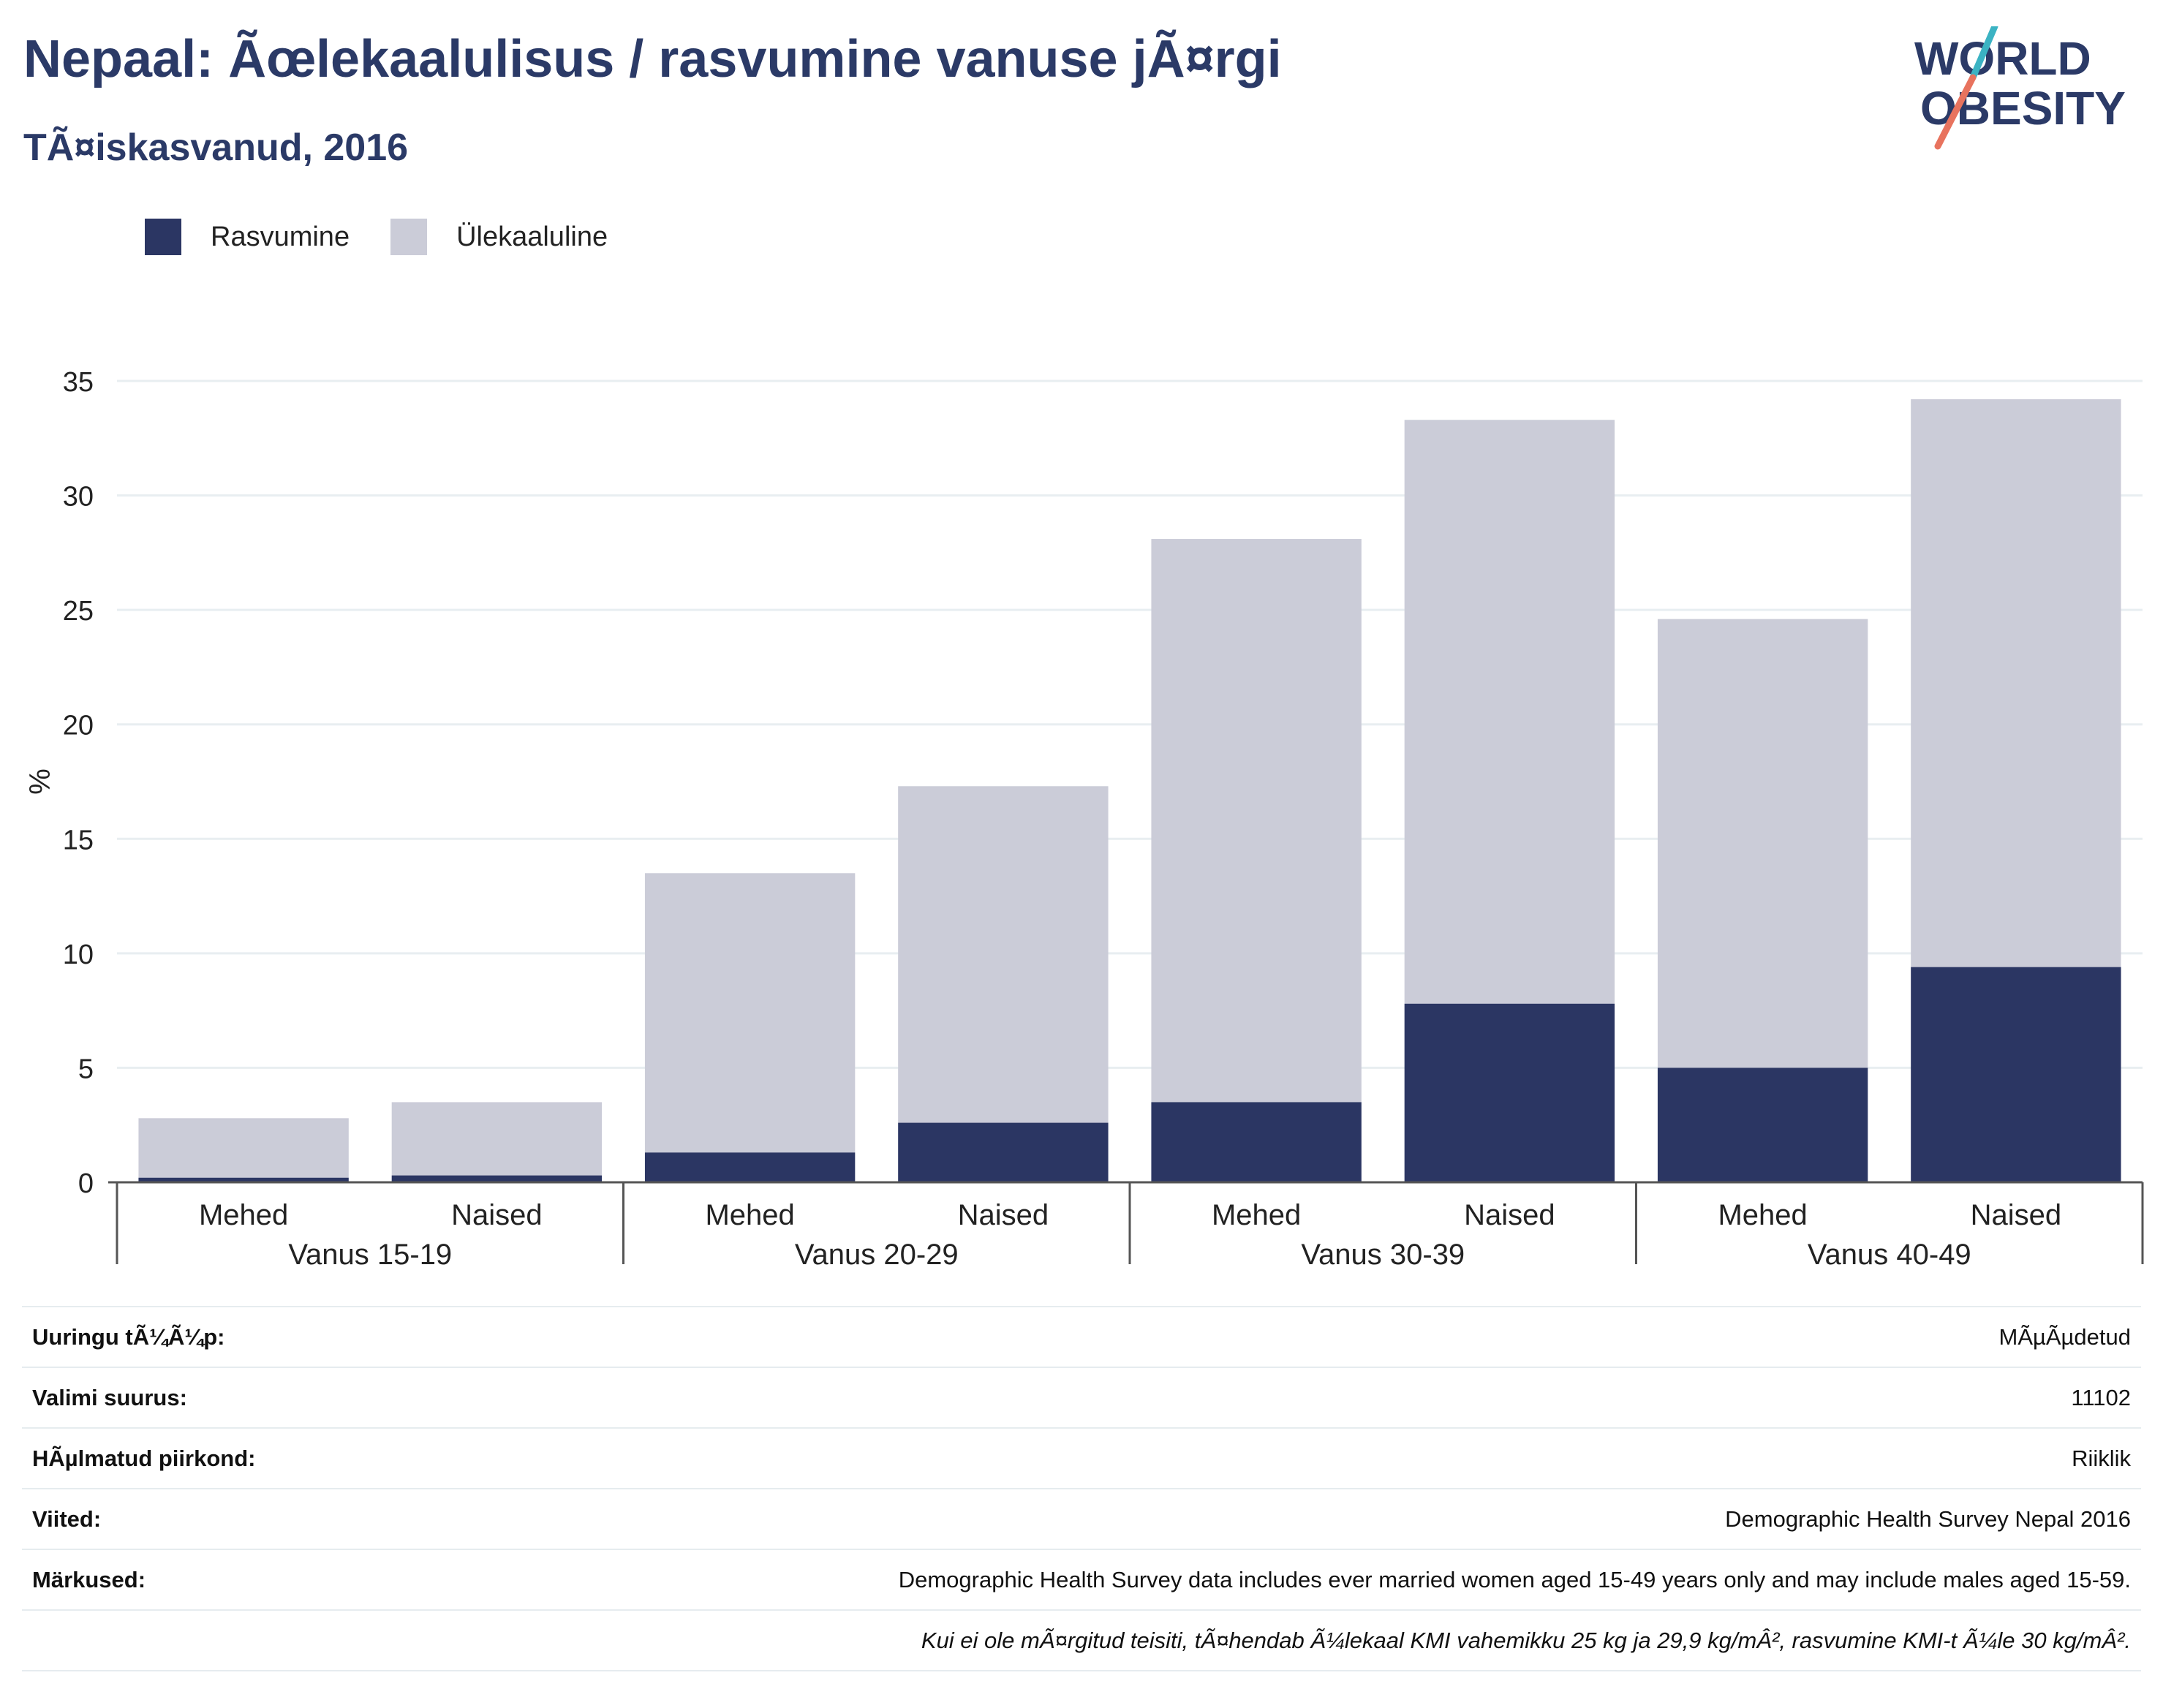 The height and width of the screenshot is (1708, 2163). What do you see at coordinates (78, 382) in the screenshot?
I see `y-tick-label: 35` at bounding box center [78, 382].